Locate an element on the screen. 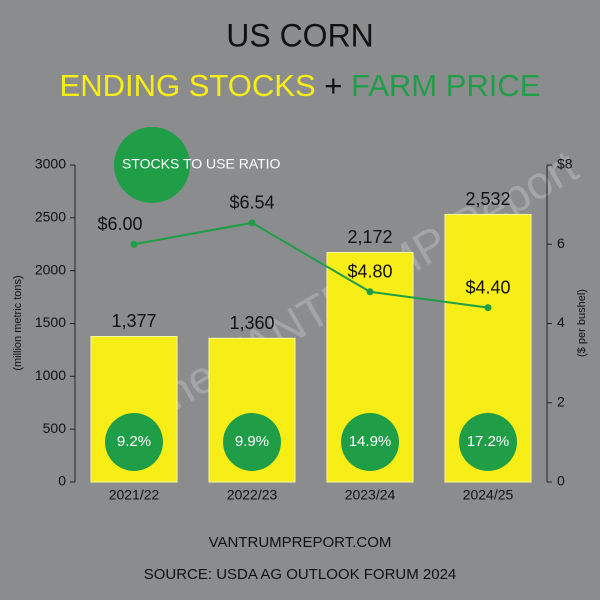 The height and width of the screenshot is (600, 600). subtitle-part: FARM PRICE is located at coordinates (445, 85).